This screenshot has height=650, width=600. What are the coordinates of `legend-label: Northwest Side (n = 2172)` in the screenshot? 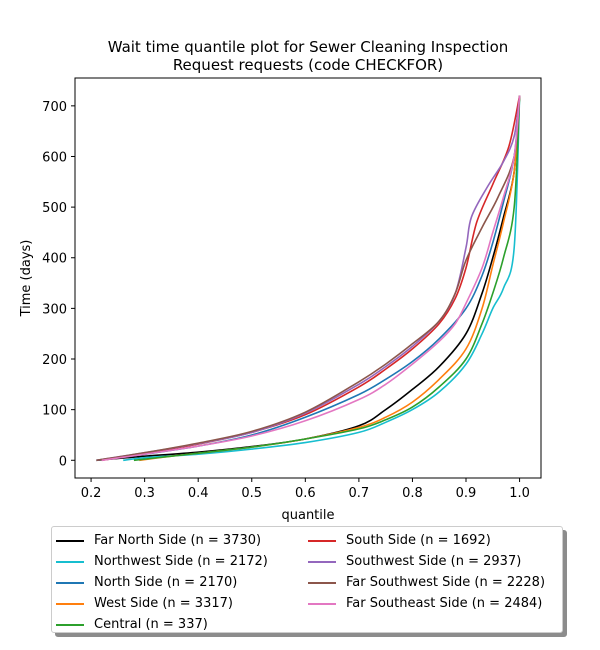 It's located at (181, 561).